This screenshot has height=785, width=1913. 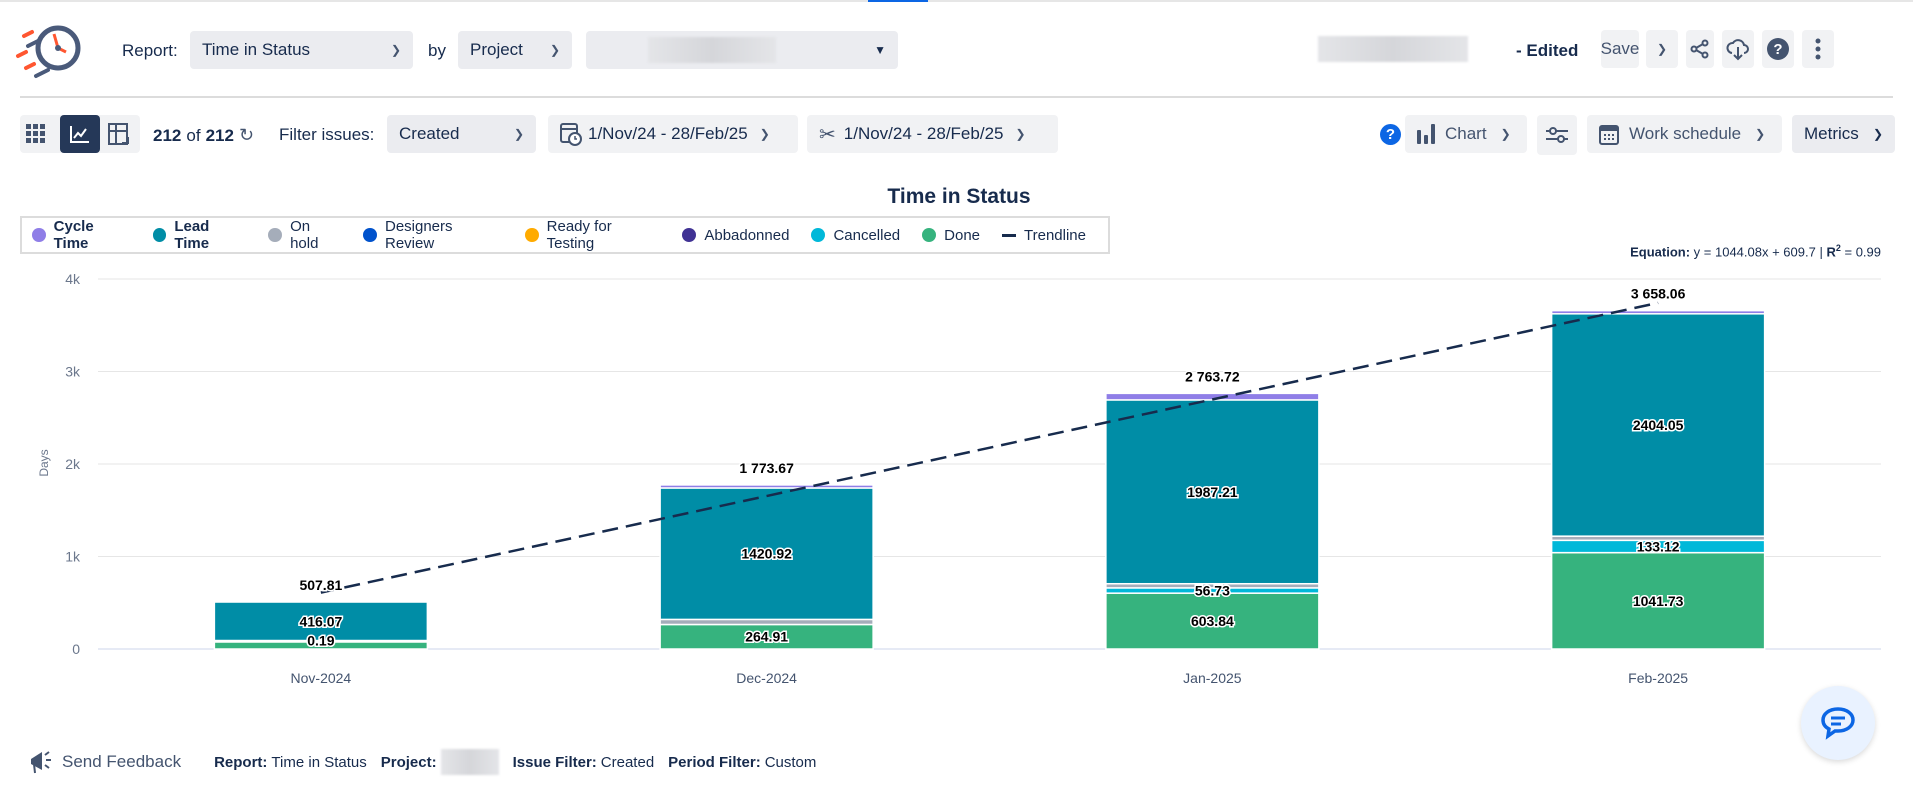 What do you see at coordinates (44, 462) in the screenshot?
I see `y-axis-label: Days` at bounding box center [44, 462].